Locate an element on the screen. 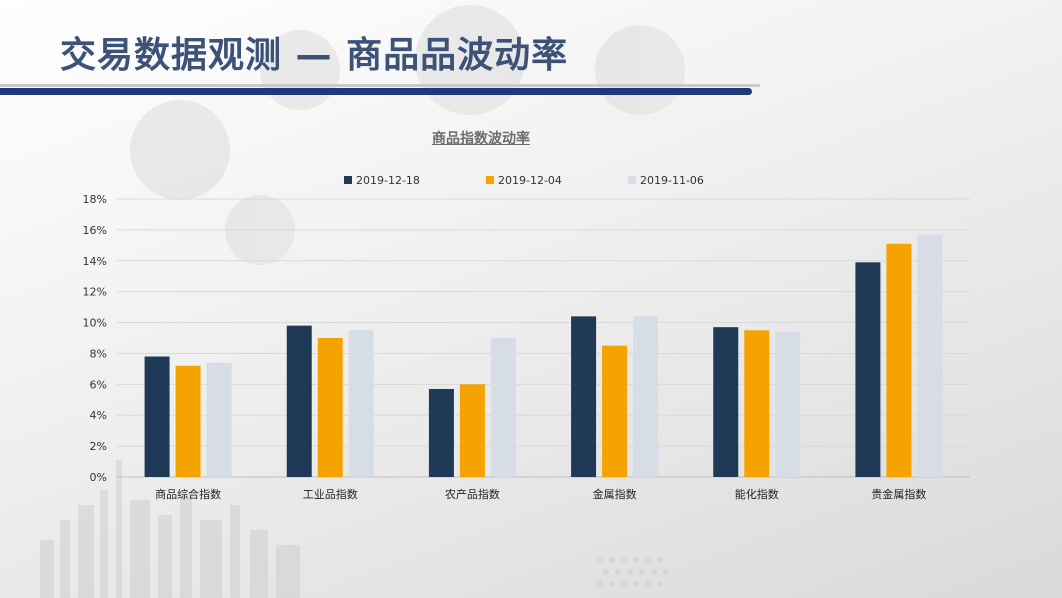  y-tick-label: 2% is located at coordinates (98, 446).